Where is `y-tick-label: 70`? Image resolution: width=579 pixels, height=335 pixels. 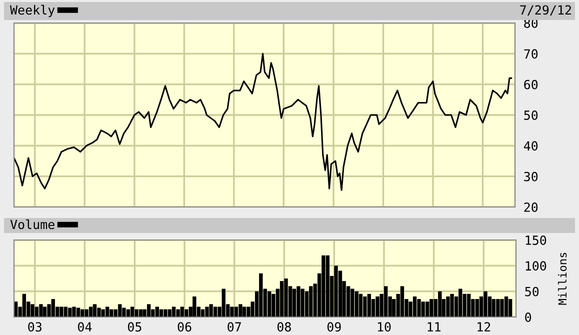 y-tick-label: 70 is located at coordinates (531, 54).